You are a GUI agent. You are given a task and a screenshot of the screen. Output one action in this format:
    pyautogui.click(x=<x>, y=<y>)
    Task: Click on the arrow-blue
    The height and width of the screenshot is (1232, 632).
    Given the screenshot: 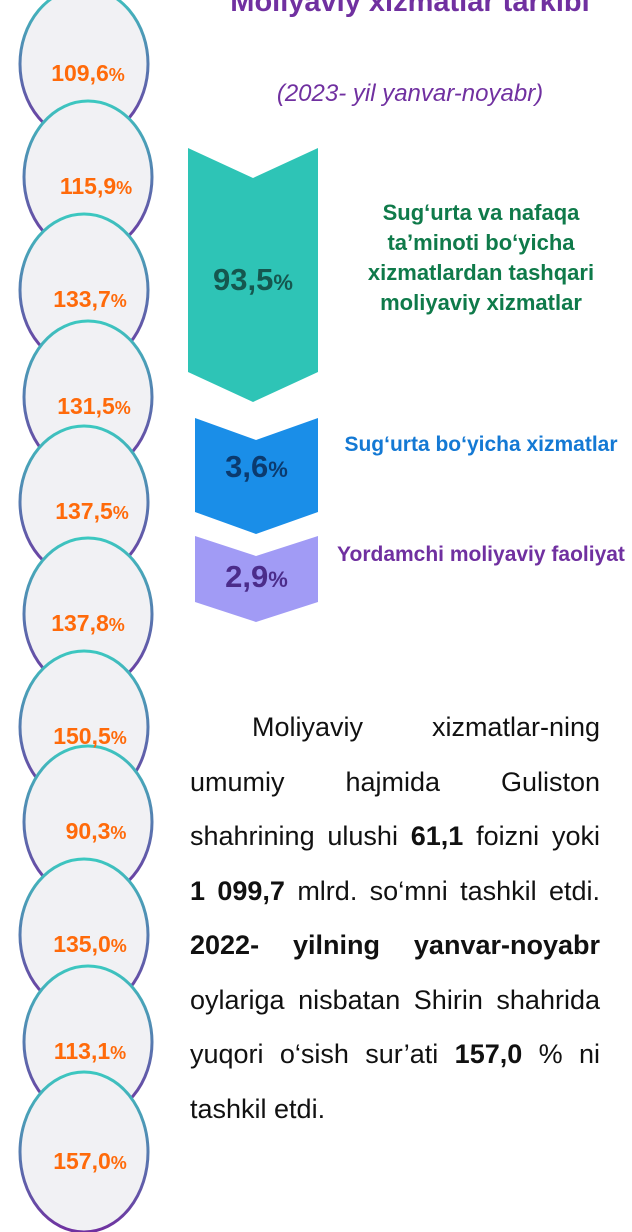 What is the action you would take?
    pyautogui.click(x=256, y=476)
    